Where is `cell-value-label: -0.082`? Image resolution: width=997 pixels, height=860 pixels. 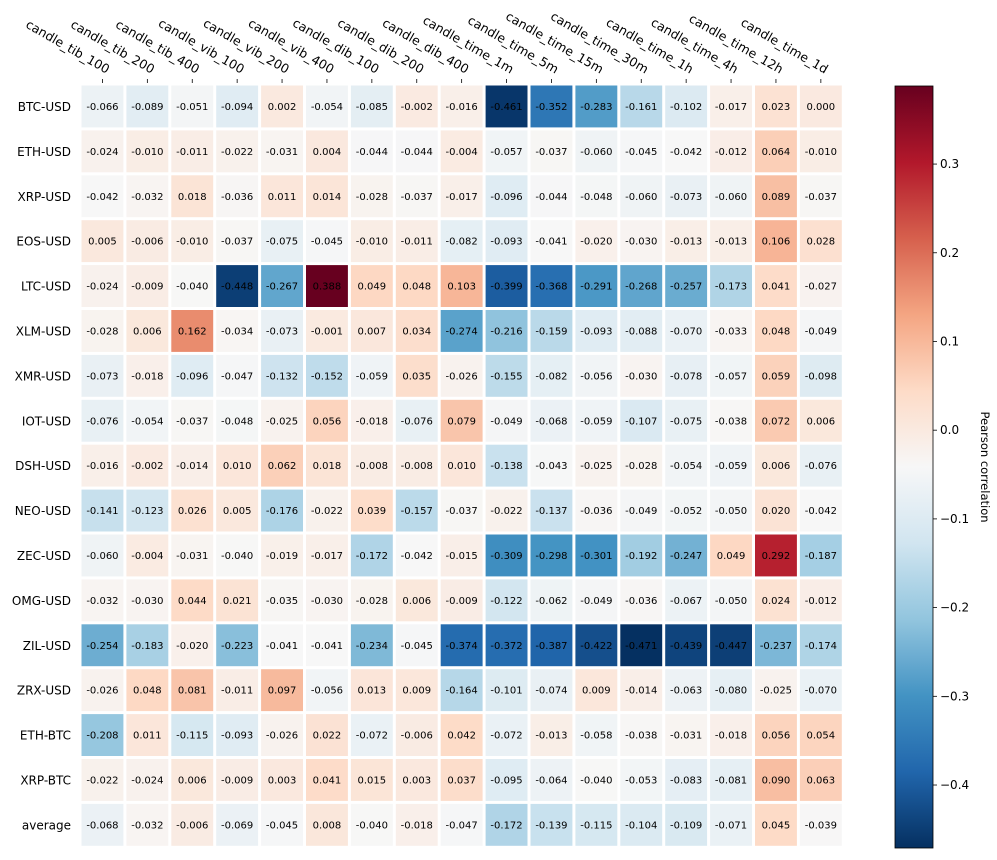 cell-value-label: -0.082 is located at coordinates (551, 376).